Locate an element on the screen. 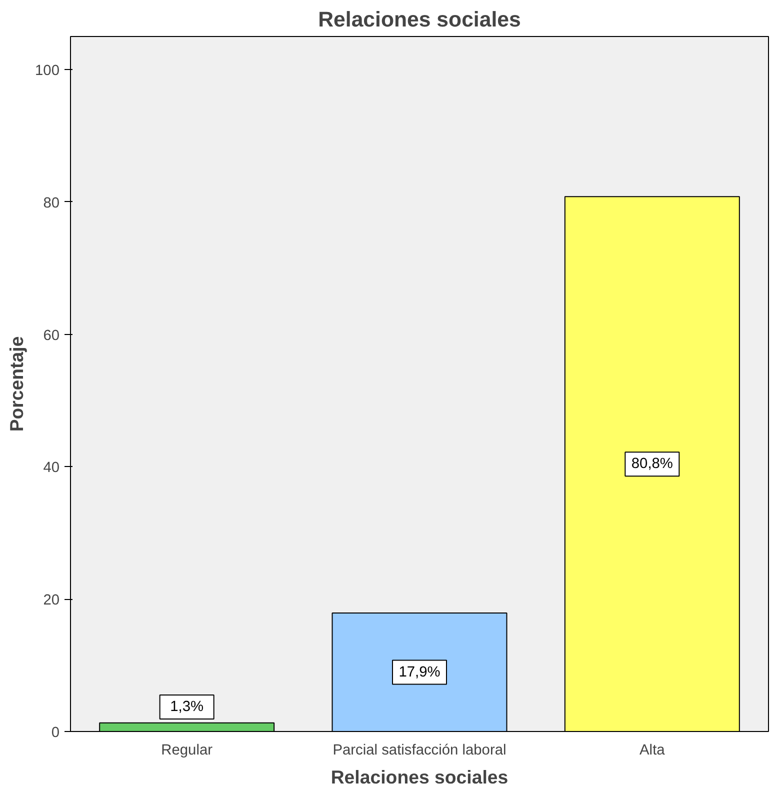 This screenshot has width=773, height=790. x-axis-title: Relaciones sociales is located at coordinates (419, 777).